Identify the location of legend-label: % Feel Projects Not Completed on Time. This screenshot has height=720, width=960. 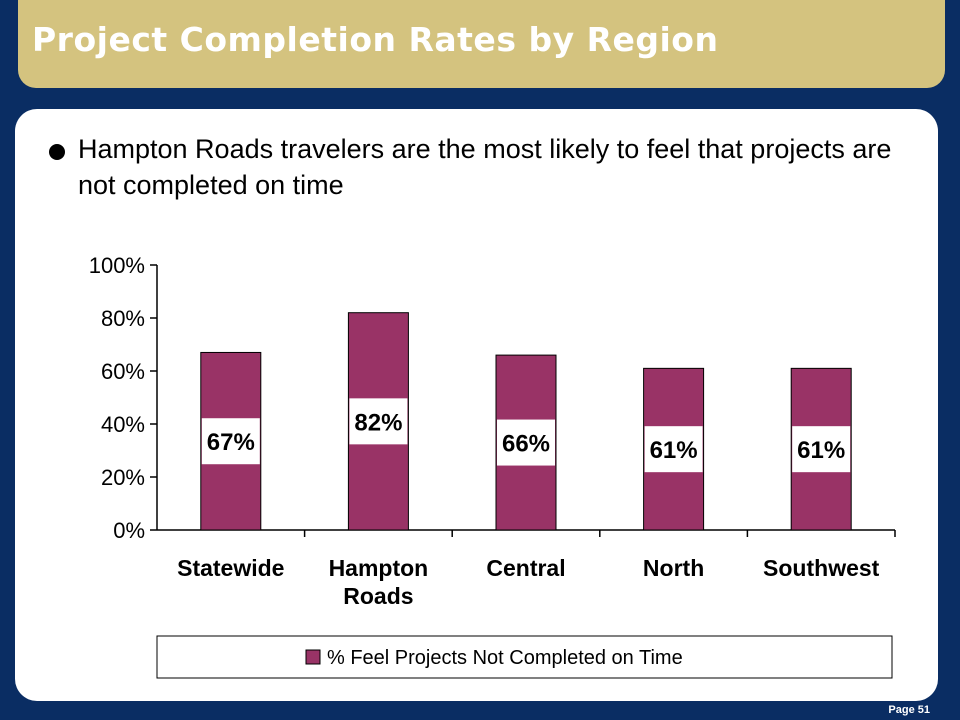
(505, 658).